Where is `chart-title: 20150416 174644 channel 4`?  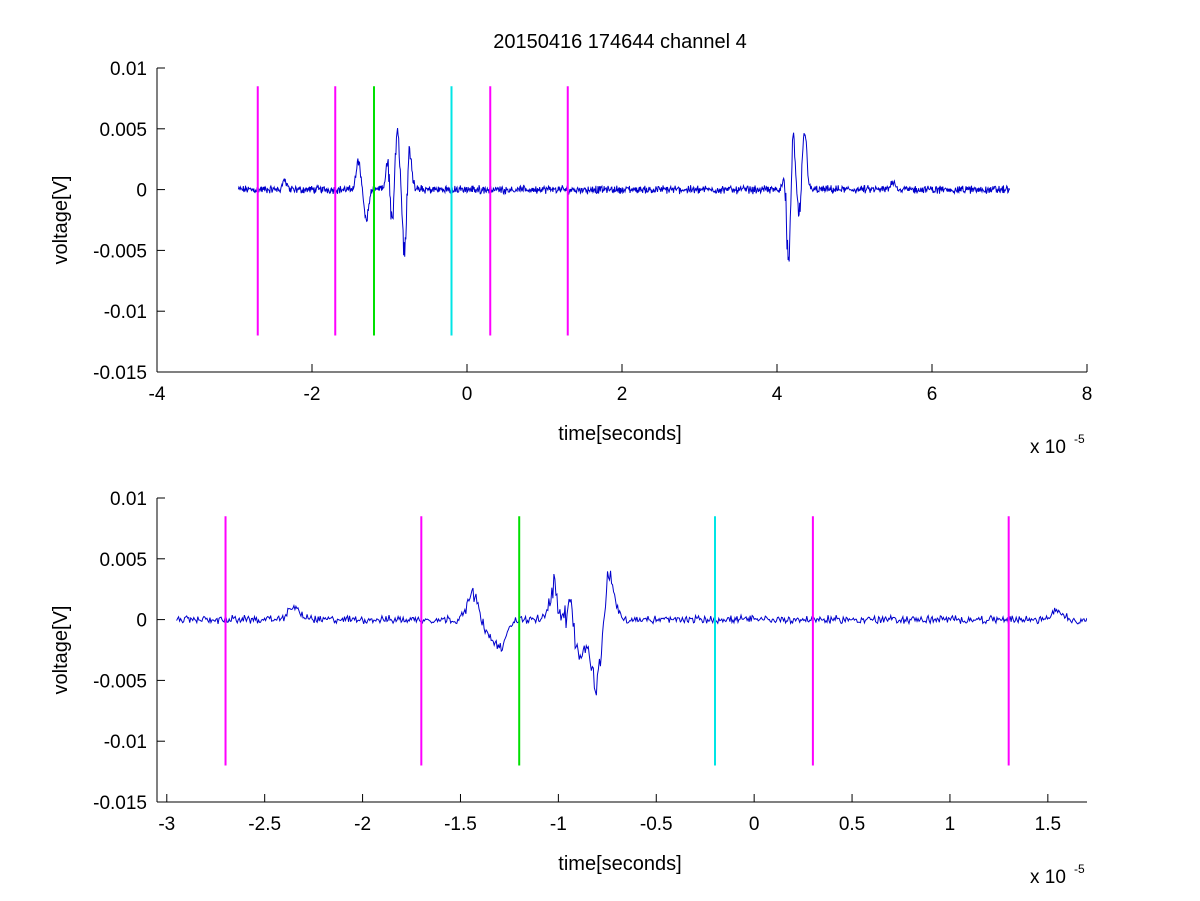
chart-title: 20150416 174644 channel 4 is located at coordinates (620, 42).